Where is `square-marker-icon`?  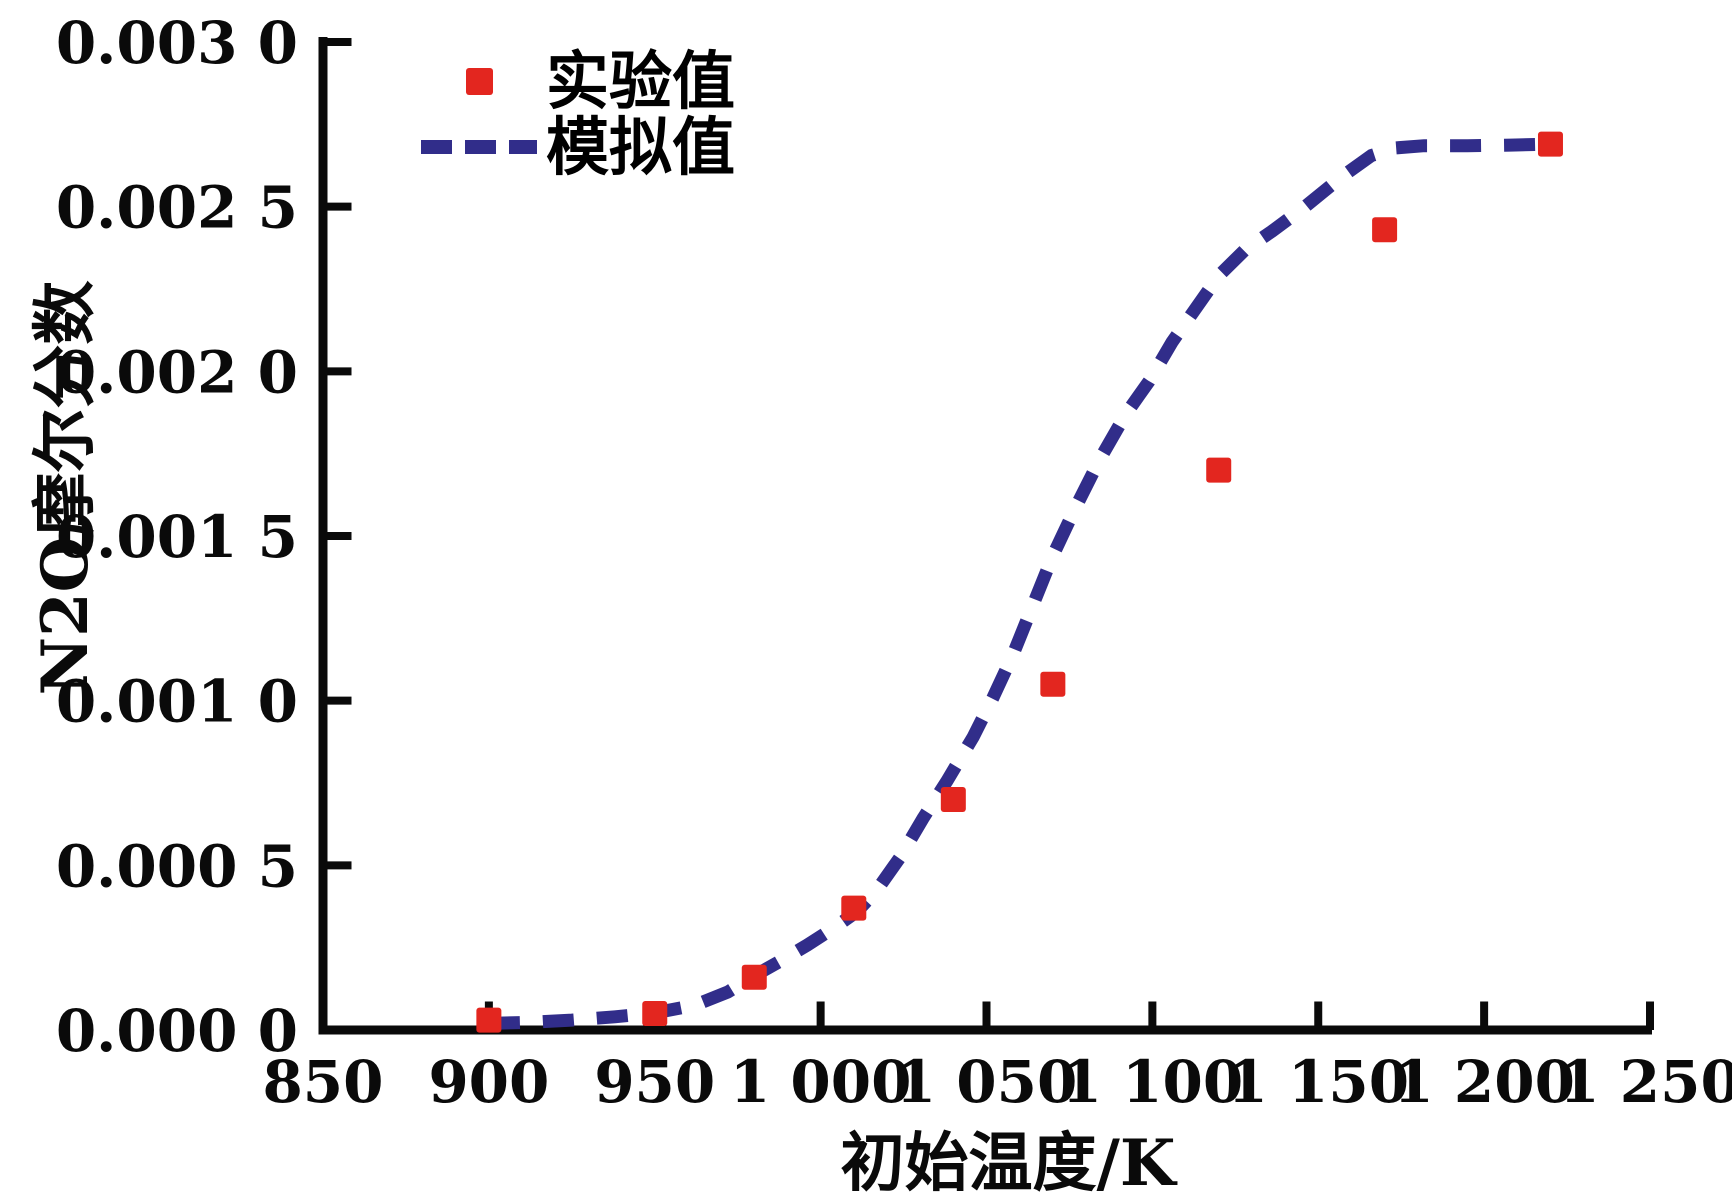 square-marker-icon is located at coordinates (479, 81).